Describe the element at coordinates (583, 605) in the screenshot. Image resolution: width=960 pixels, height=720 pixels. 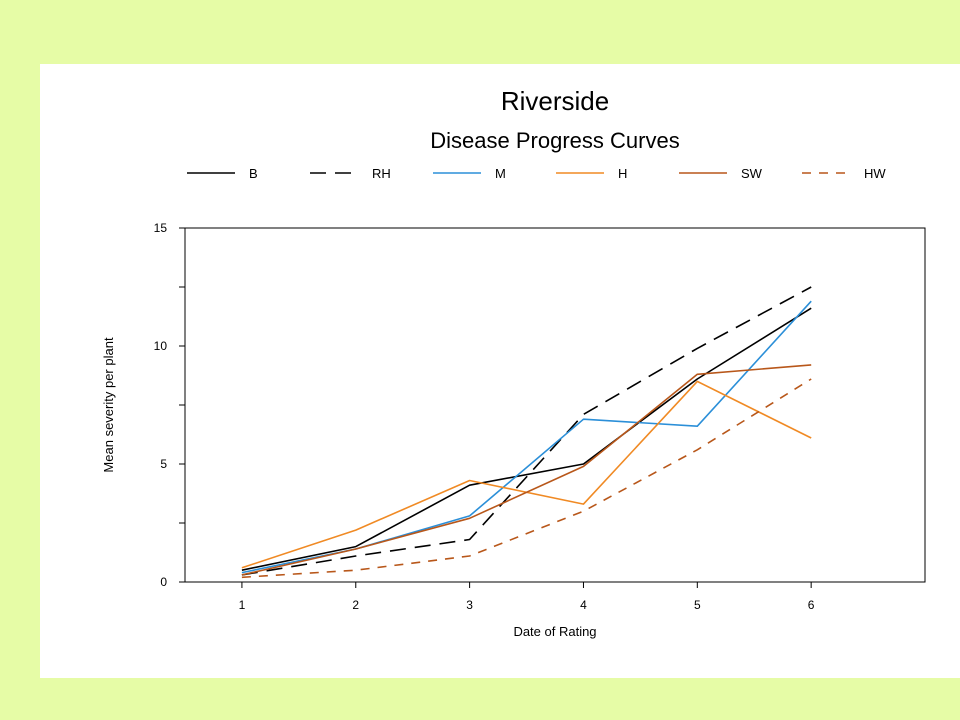
I see `x-tick-label: 4` at that location.